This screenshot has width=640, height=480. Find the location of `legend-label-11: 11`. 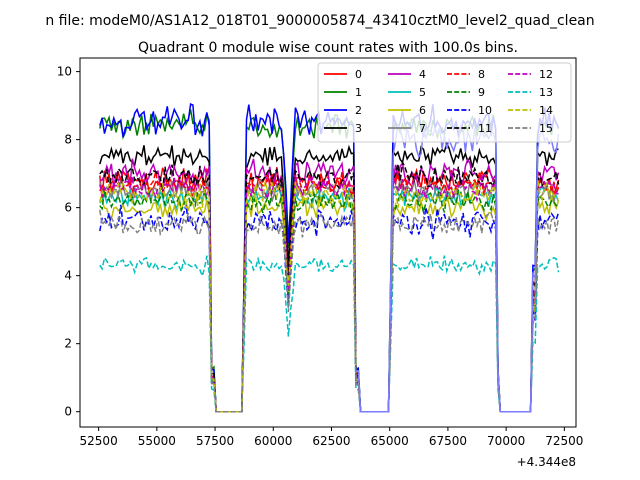

legend-label-11: 11 is located at coordinates (485, 128).